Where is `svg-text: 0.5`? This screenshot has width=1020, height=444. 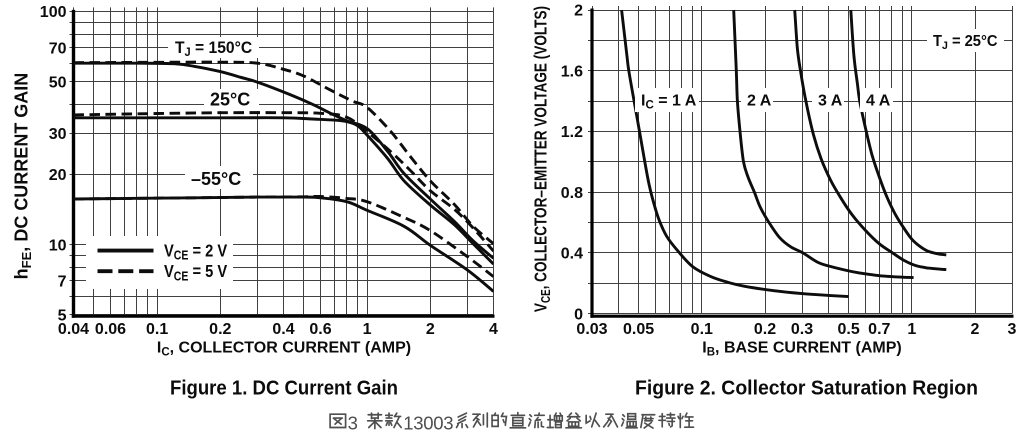
svg-text: 0.5 is located at coordinates (848, 329).